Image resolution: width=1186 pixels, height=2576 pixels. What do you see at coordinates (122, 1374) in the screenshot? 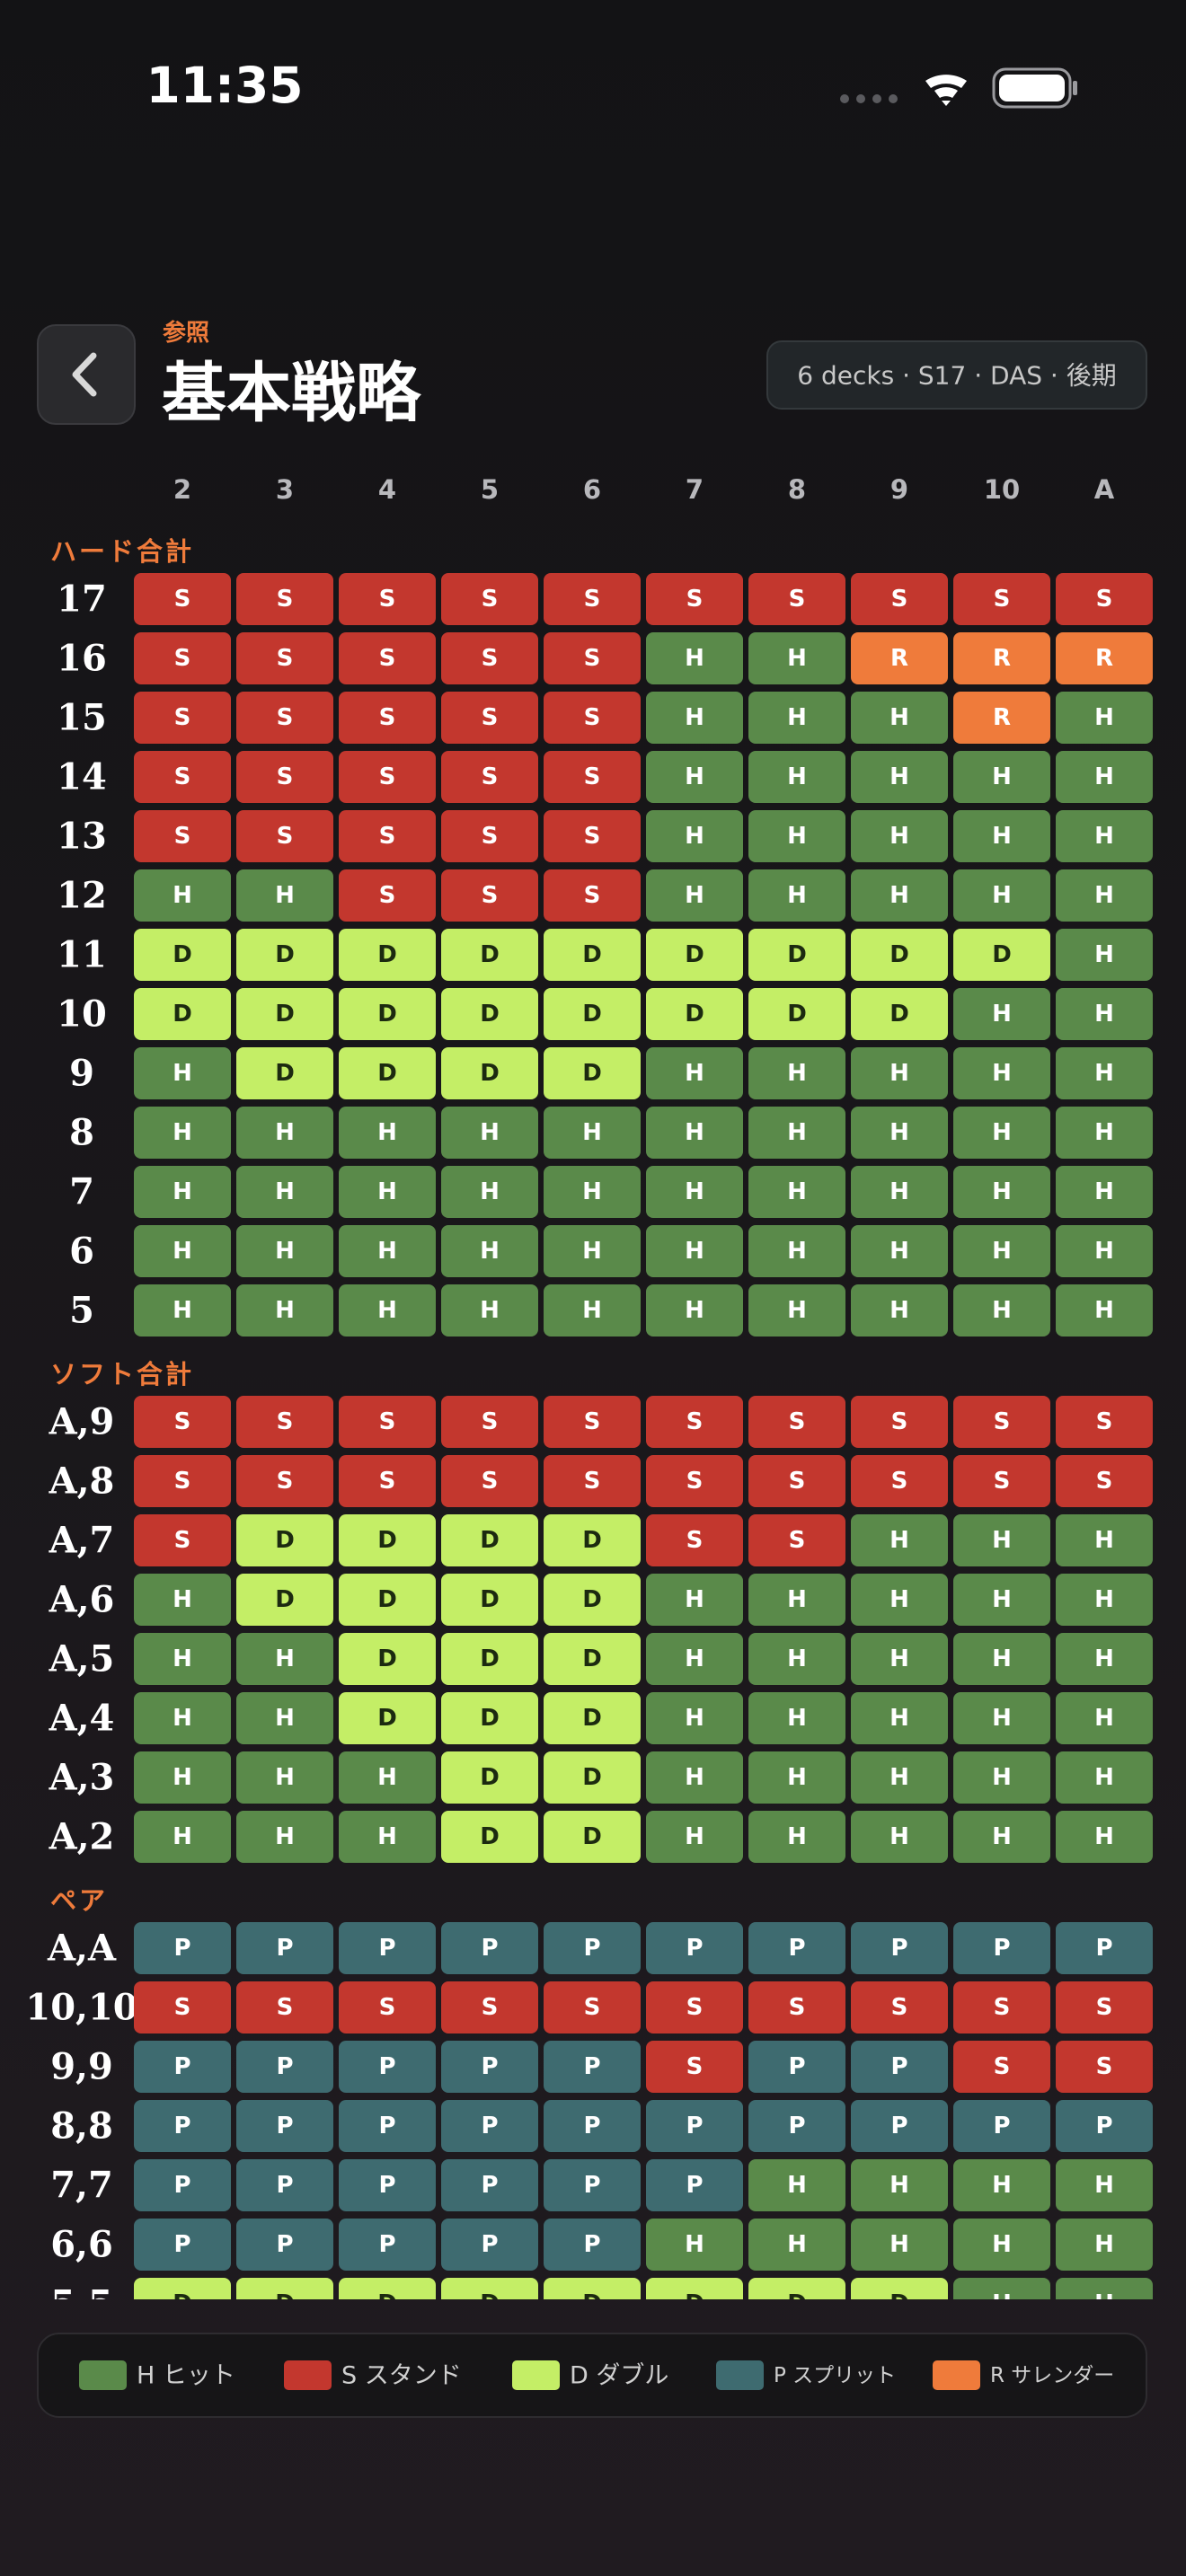
I see `section-label: ソフト合計` at bounding box center [122, 1374].